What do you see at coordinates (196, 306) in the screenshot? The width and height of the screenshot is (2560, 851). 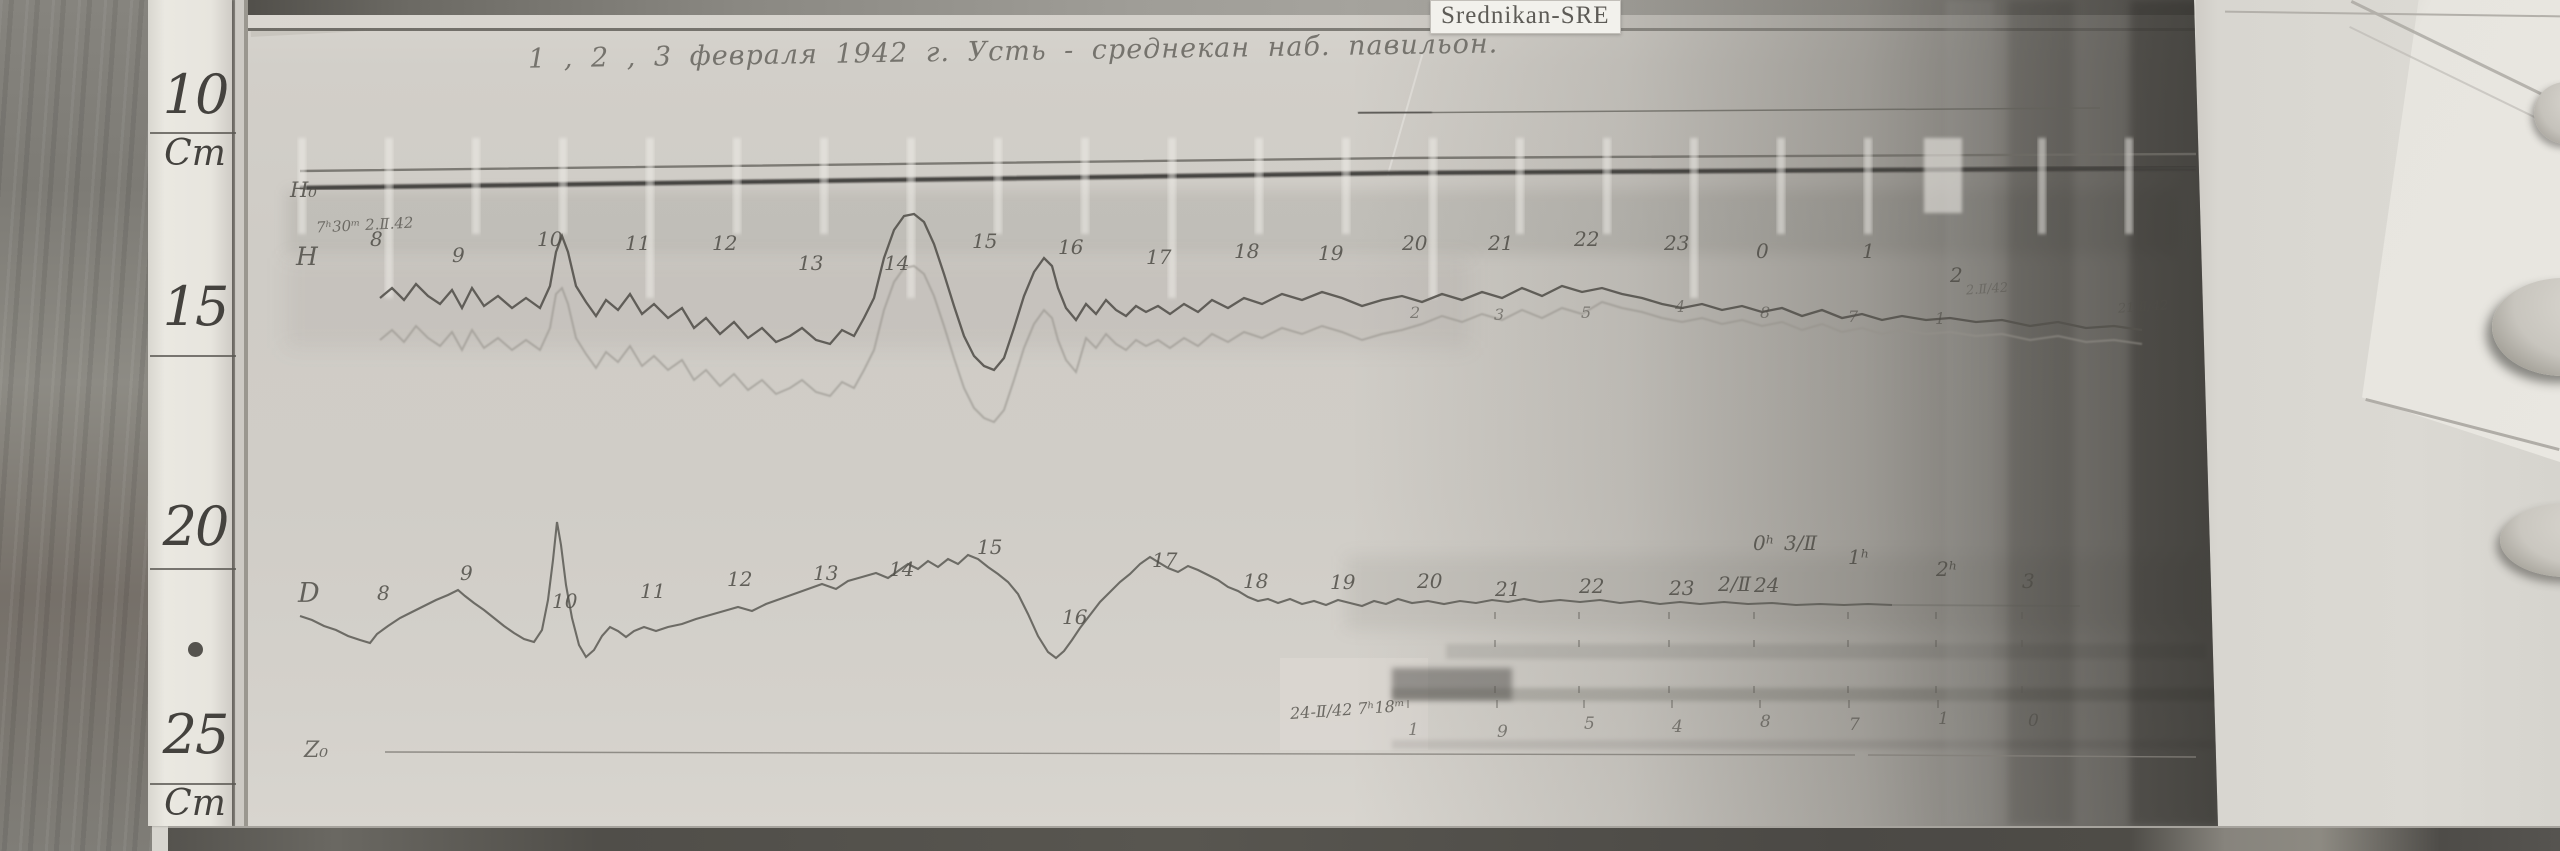 I see `ruler-cm-mark: 15` at bounding box center [196, 306].